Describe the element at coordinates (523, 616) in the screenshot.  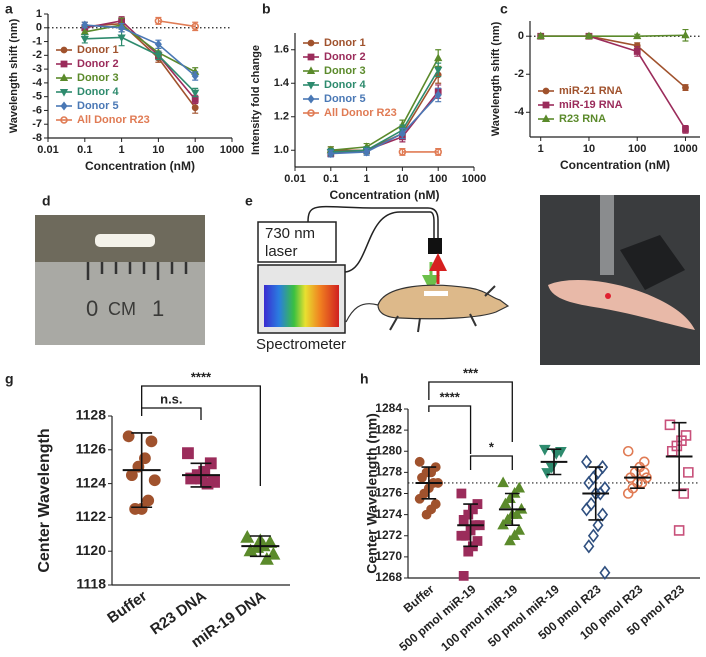
I see `x-tick-label: 50 pmol miR-19` at that location.